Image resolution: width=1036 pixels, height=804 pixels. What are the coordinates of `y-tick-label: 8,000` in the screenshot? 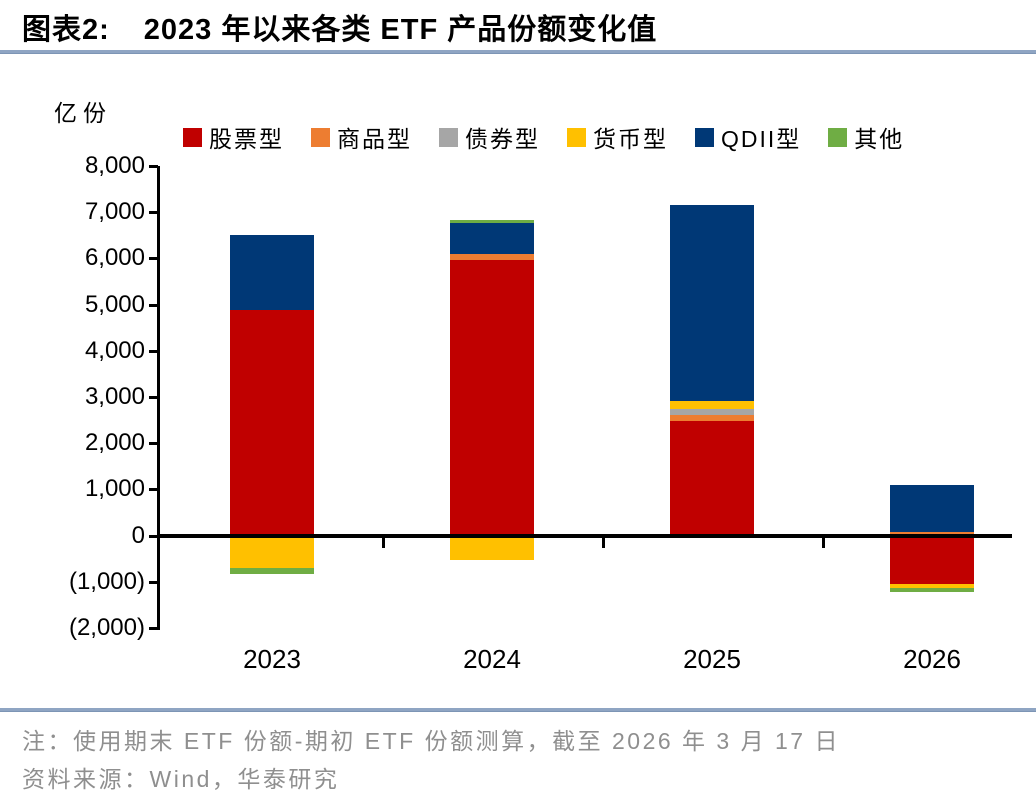 It's located at (114, 165).